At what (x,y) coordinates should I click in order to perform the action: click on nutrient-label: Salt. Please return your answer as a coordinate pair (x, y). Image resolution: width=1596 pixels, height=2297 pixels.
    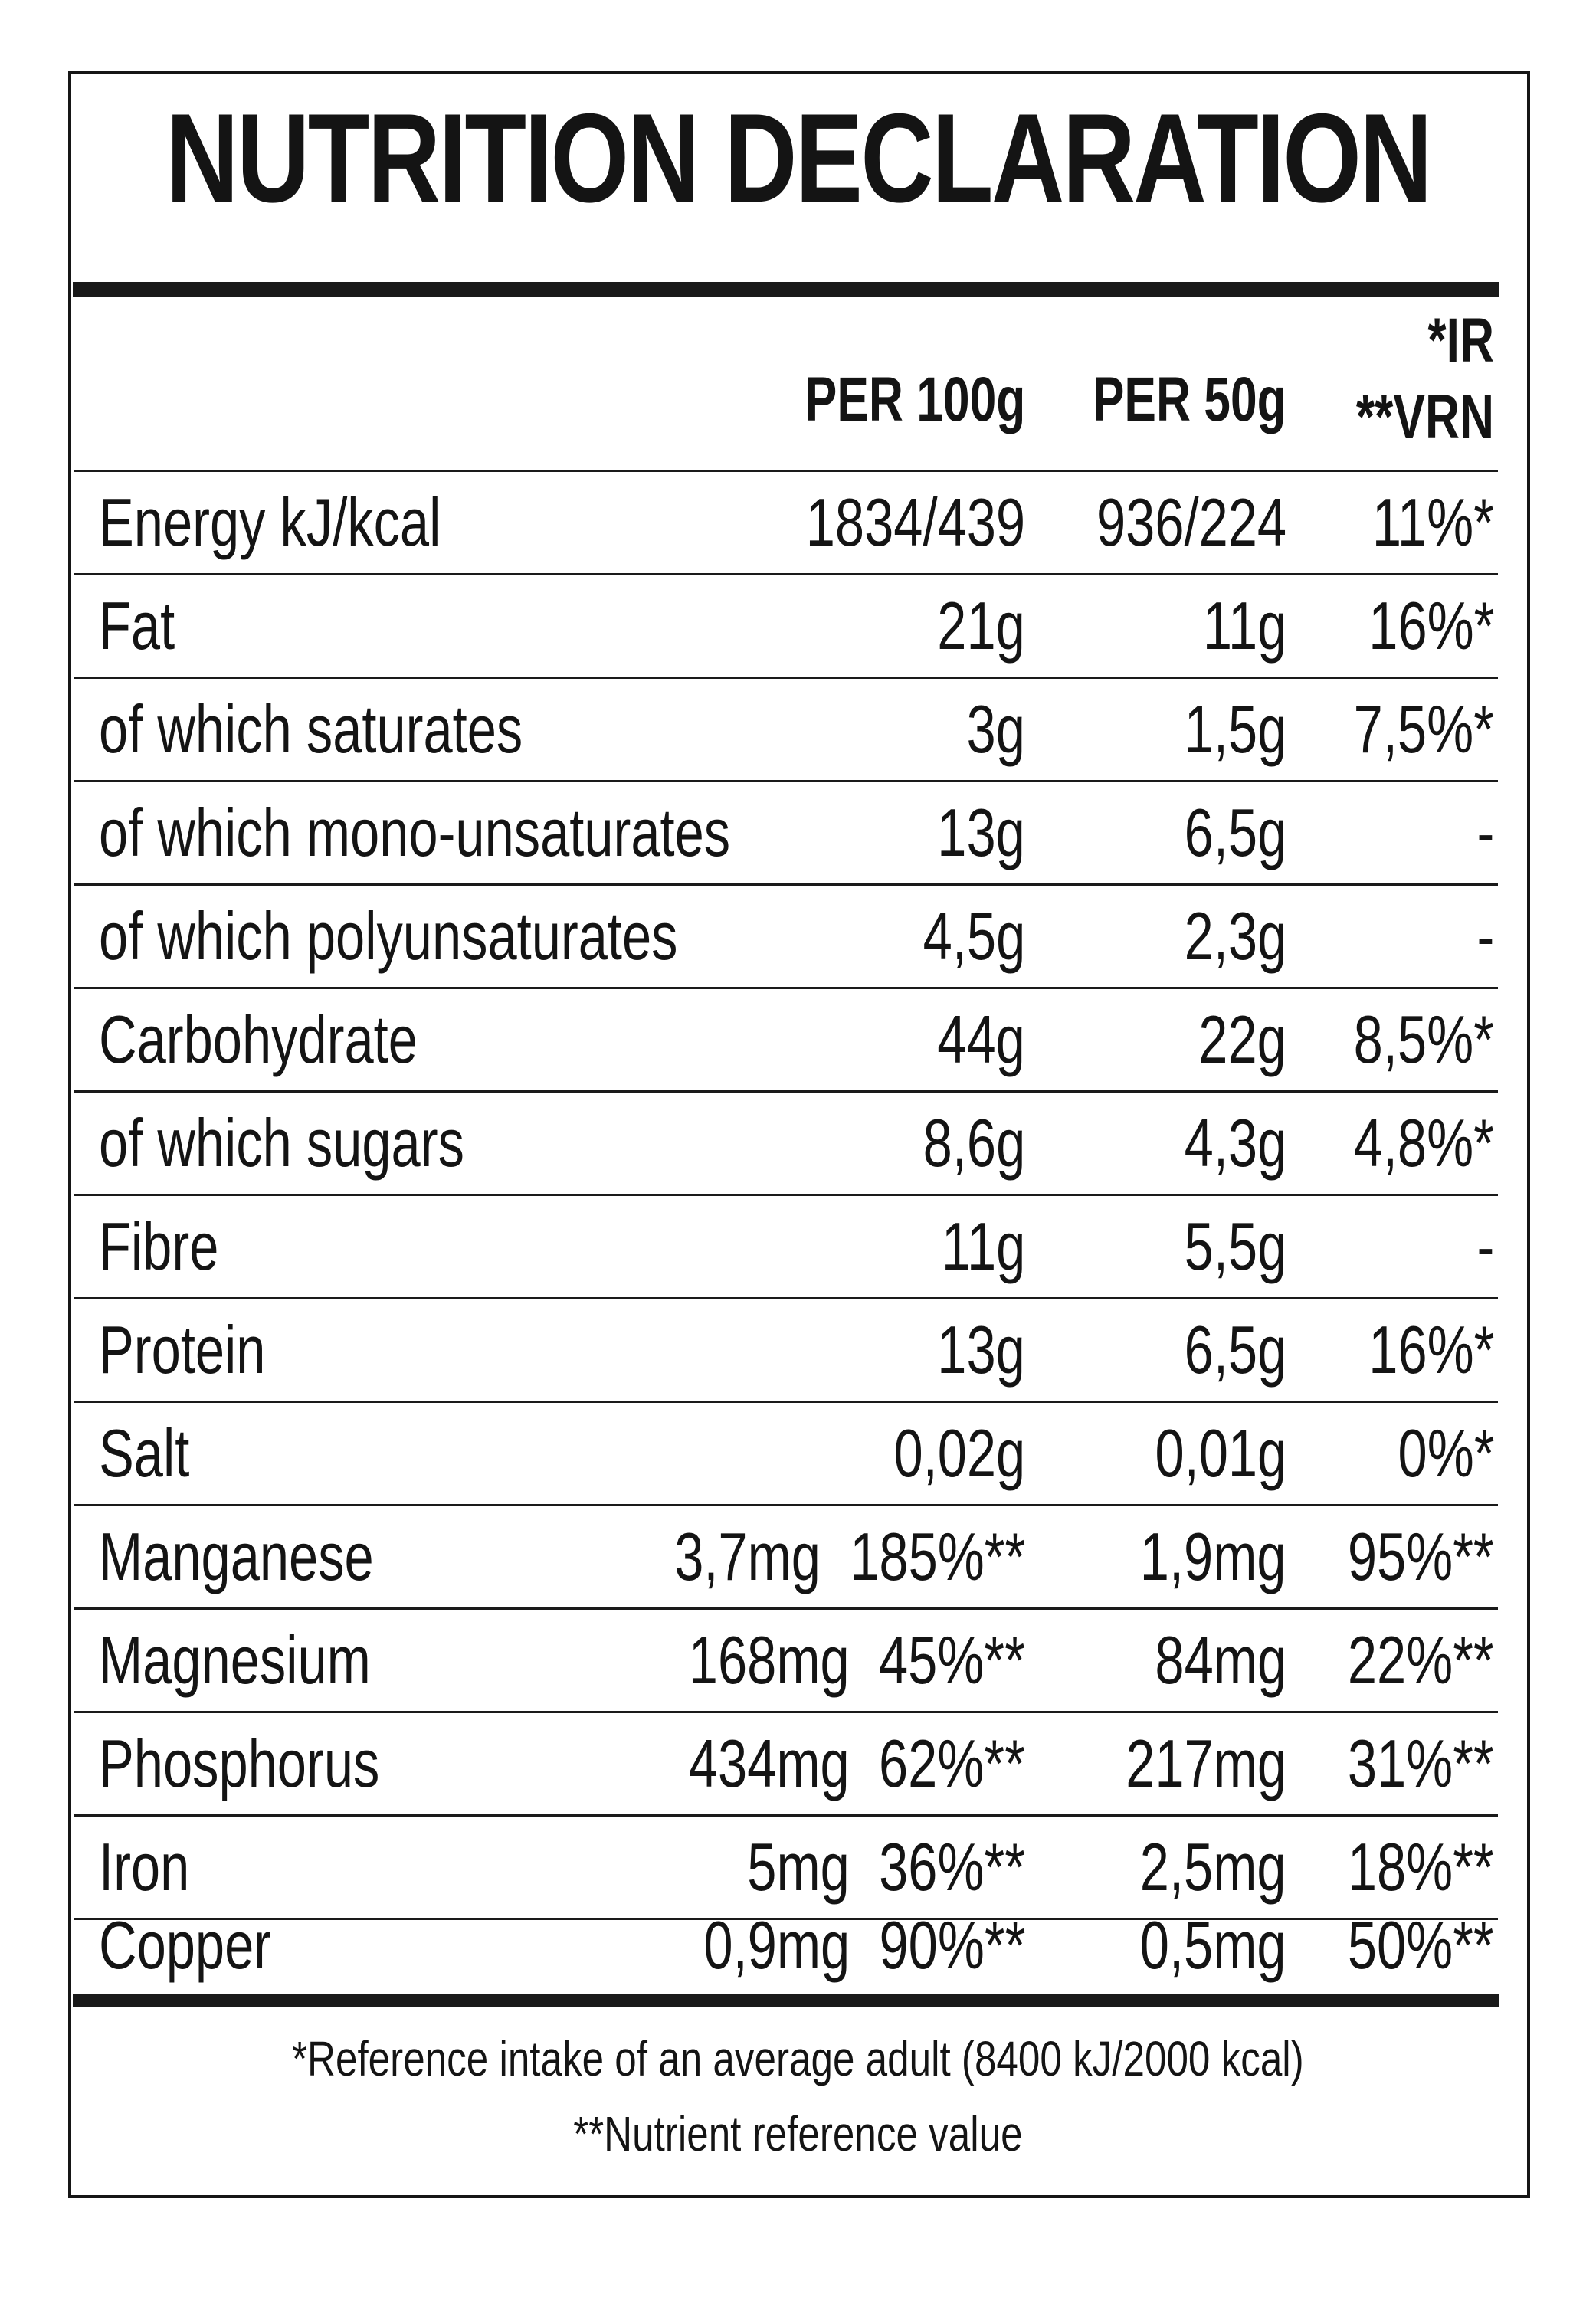
    Looking at the image, I should click on (145, 1453).